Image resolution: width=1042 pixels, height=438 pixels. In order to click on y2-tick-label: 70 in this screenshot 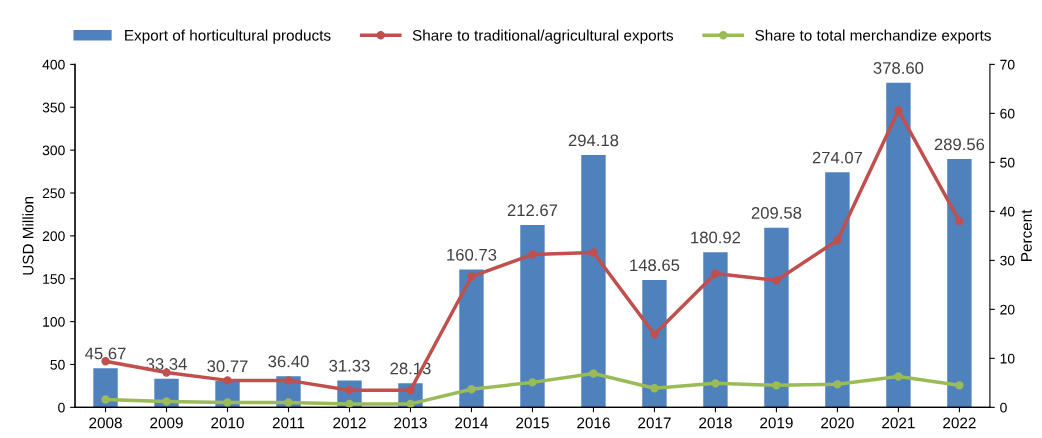, I will do `click(1007, 64)`.